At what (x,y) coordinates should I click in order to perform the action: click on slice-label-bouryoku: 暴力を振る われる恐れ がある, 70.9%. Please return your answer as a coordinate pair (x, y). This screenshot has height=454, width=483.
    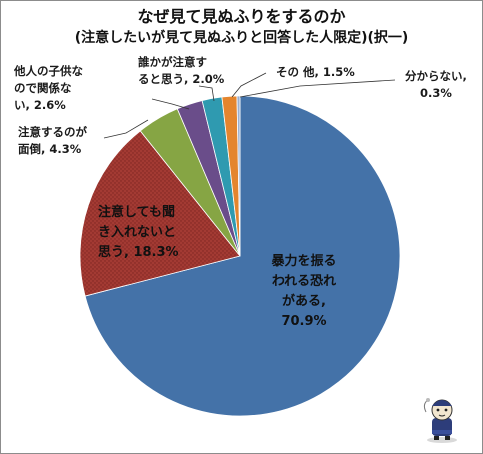
    Looking at the image, I should click on (304, 291).